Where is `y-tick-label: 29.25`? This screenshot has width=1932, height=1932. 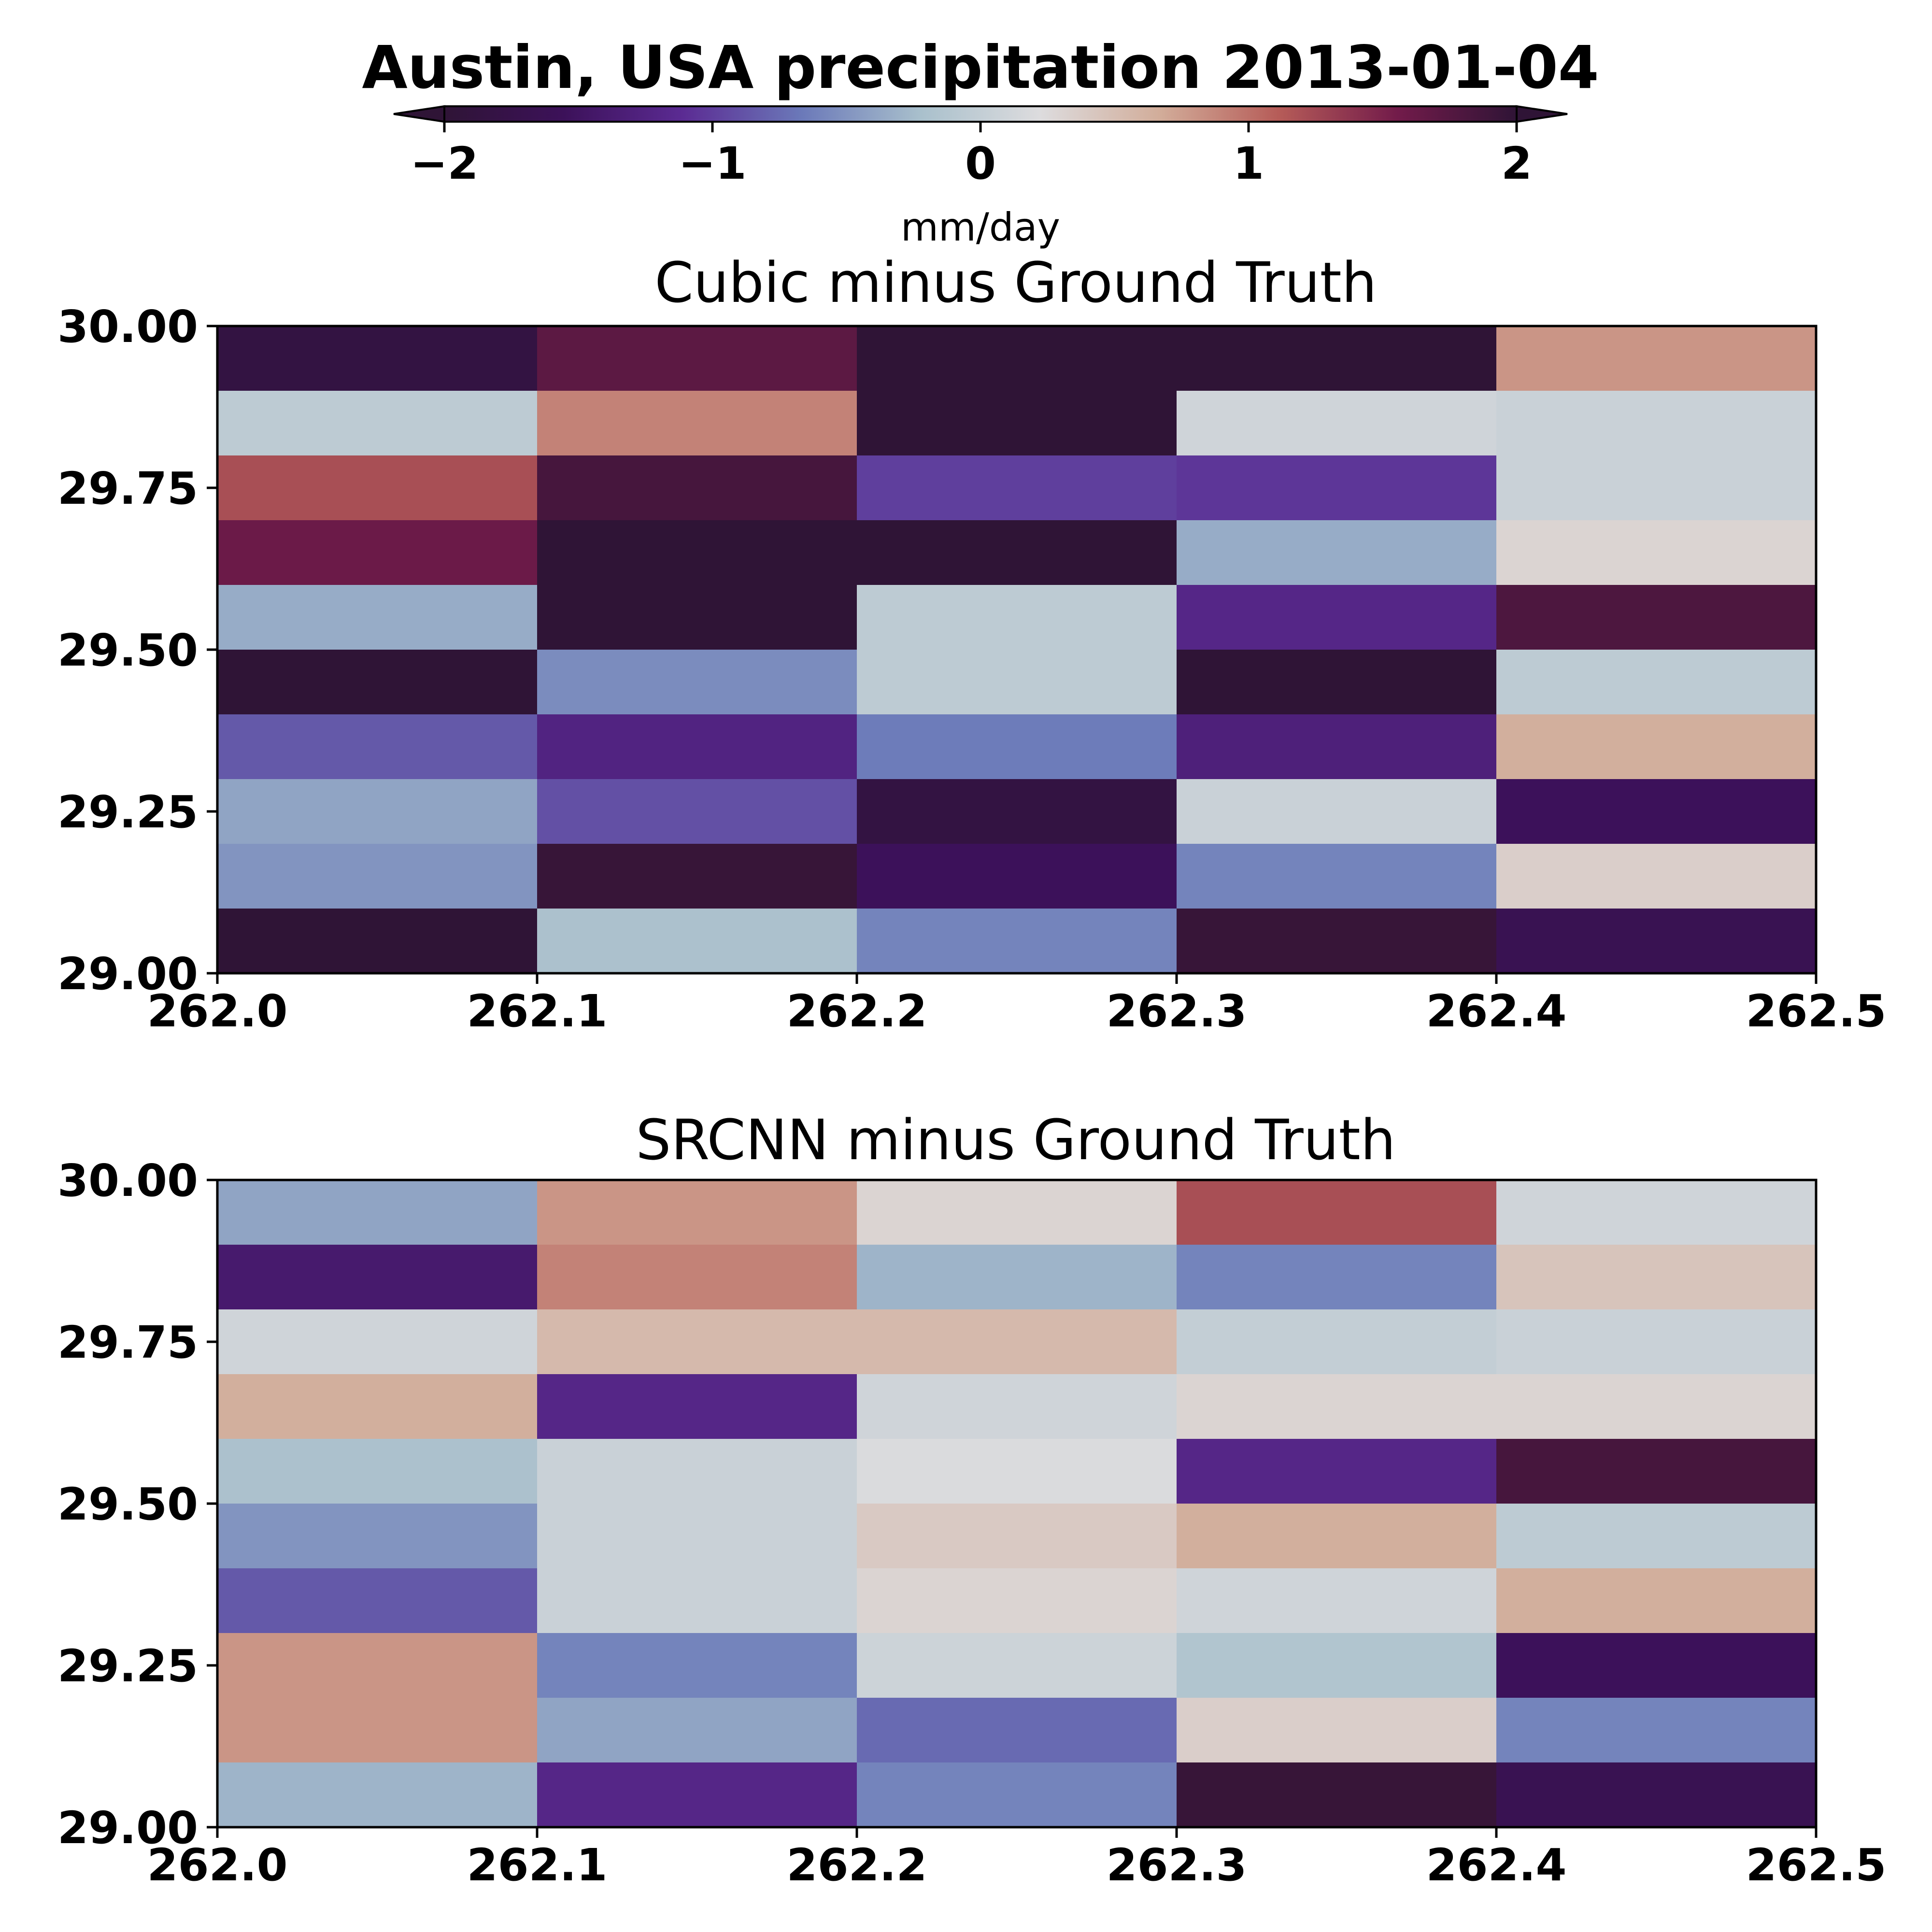 y-tick-label: 29.25 is located at coordinates (127, 1666).